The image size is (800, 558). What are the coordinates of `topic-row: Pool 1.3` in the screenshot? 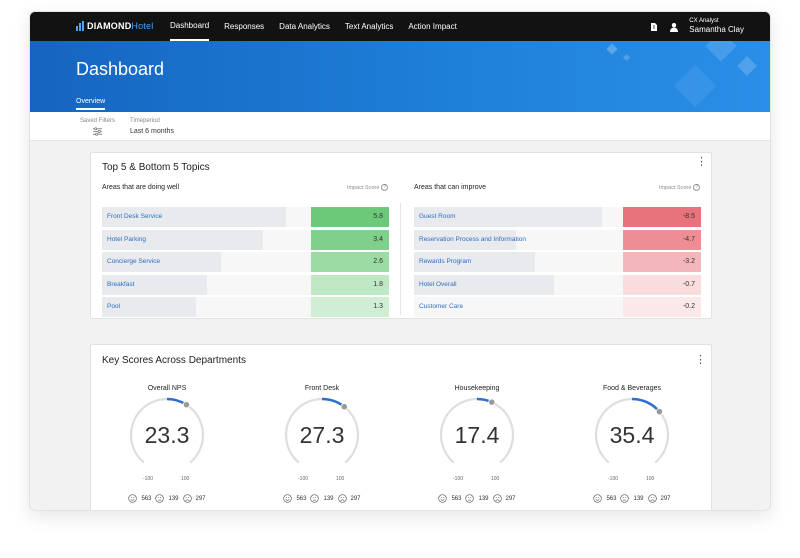 It's located at (245, 307).